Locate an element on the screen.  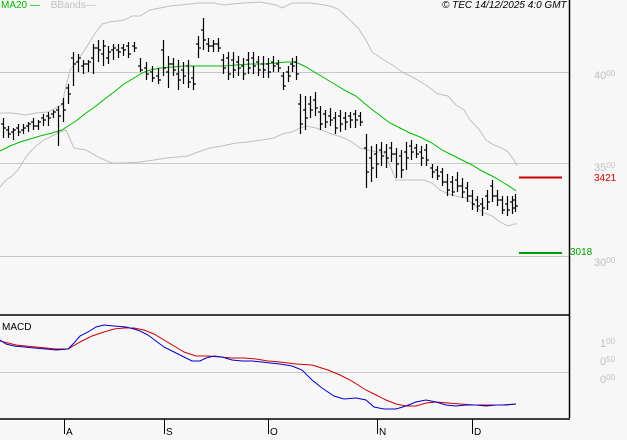
x-label-sep: S is located at coordinates (169, 432).